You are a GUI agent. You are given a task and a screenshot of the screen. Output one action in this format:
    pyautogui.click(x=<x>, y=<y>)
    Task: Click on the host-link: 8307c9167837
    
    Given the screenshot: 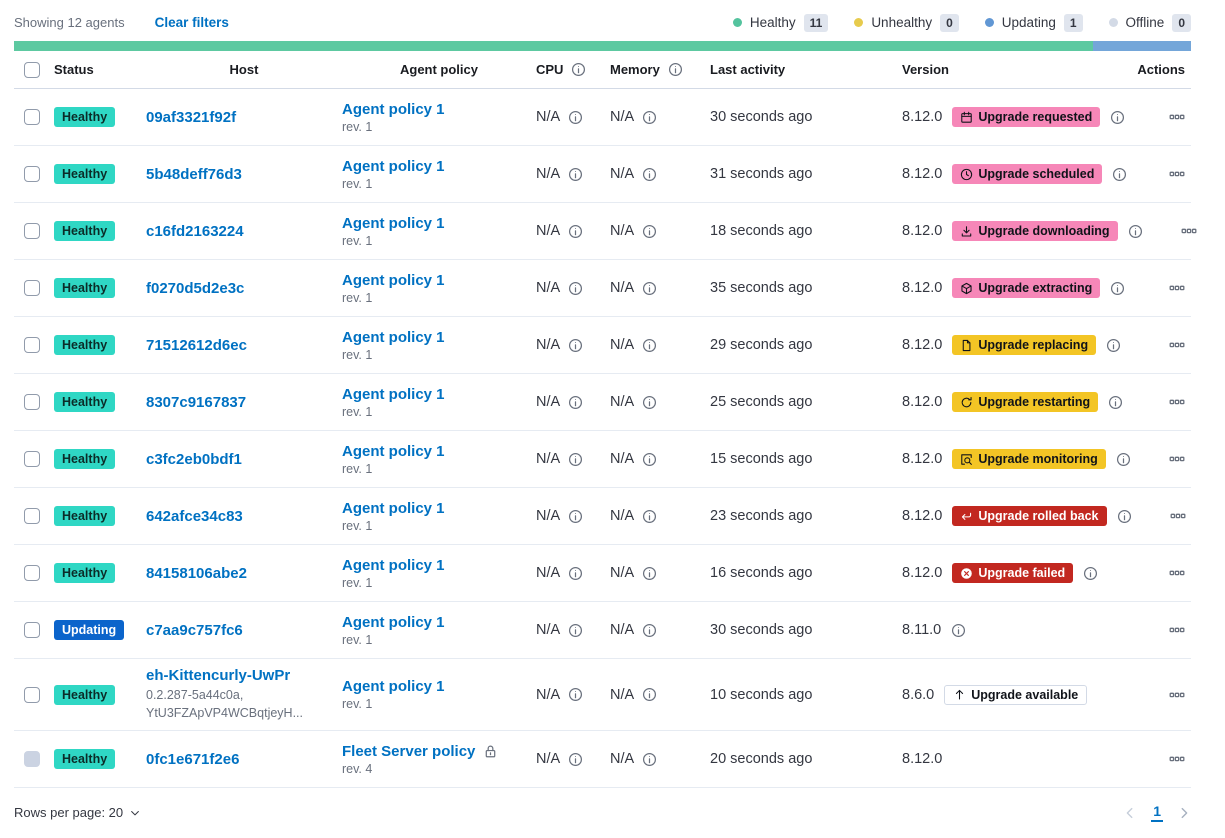 What is the action you would take?
    pyautogui.click(x=196, y=402)
    